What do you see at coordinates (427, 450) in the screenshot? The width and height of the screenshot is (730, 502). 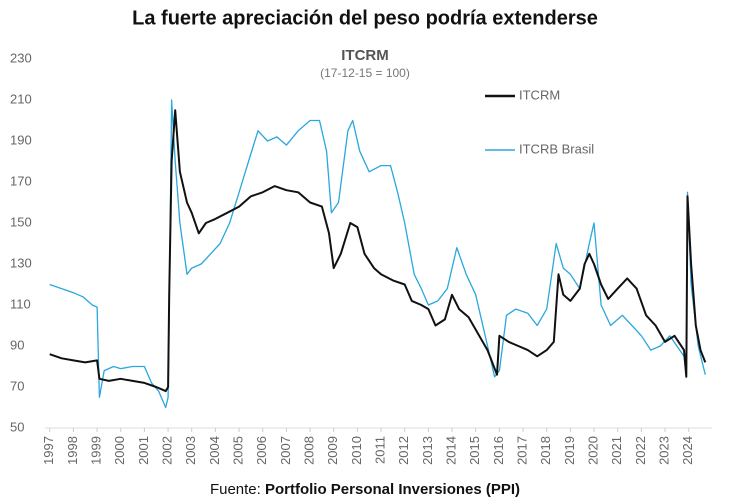 I see `x-tick-label: 2013` at bounding box center [427, 450].